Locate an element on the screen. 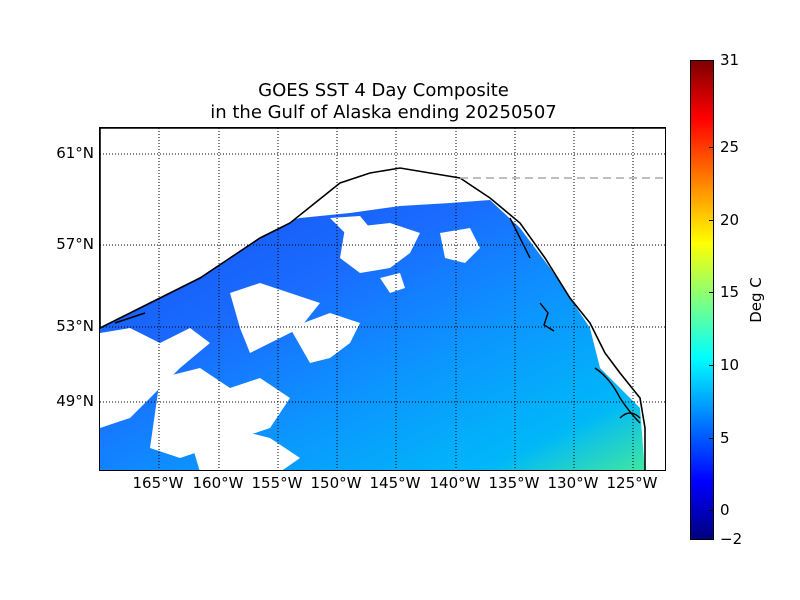 This screenshot has width=800, height=600. lon-label-145: 145°W is located at coordinates (395, 483).